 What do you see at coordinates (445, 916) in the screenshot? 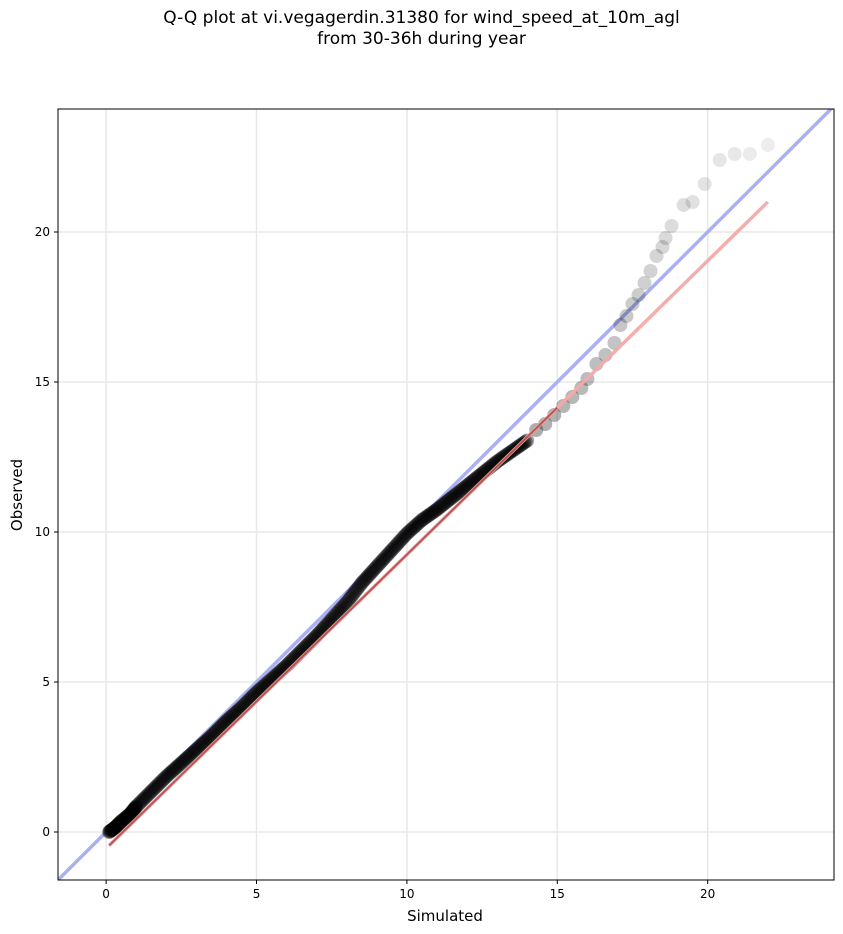
I see `x-axis-label: Simulated` at bounding box center [445, 916].